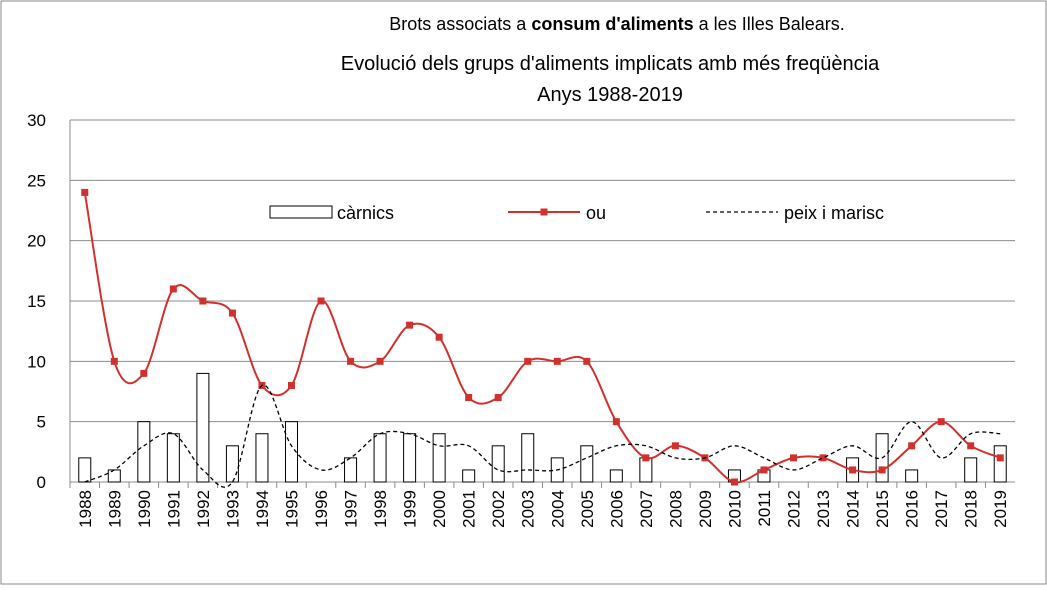  Describe the element at coordinates (912, 509) in the screenshot. I see `x-tick-label: 2016` at that location.